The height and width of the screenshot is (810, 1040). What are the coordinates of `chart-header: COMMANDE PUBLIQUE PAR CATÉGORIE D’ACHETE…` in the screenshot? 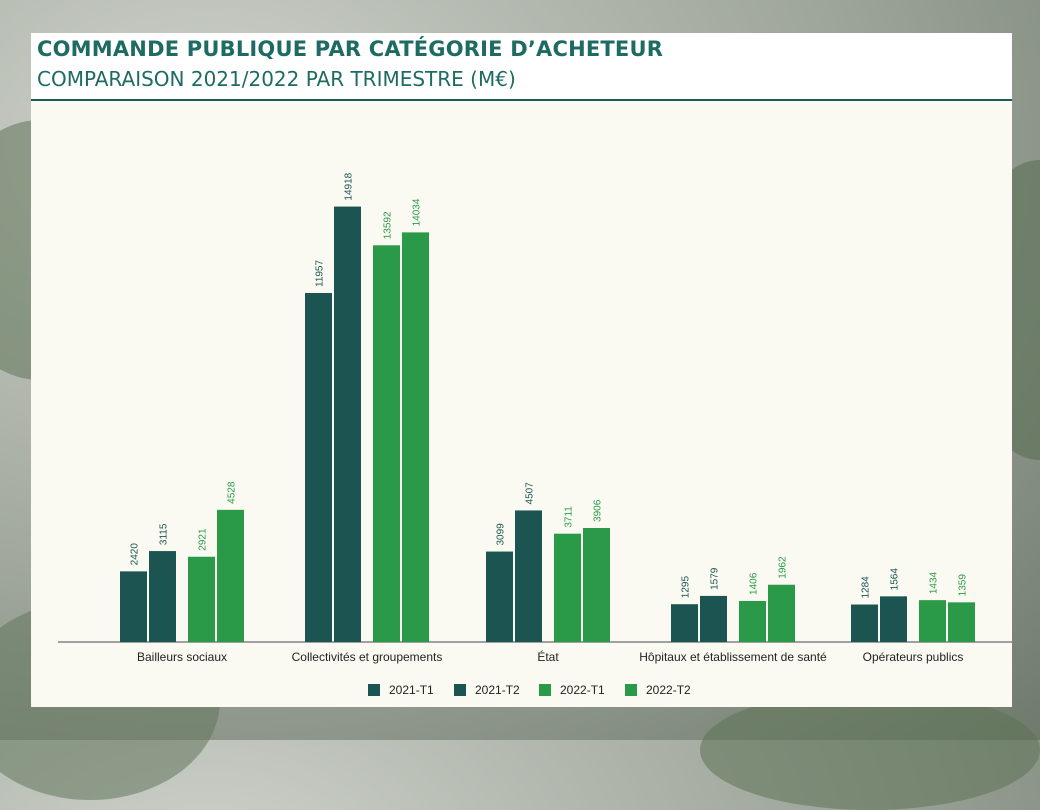 It's located at (521, 67).